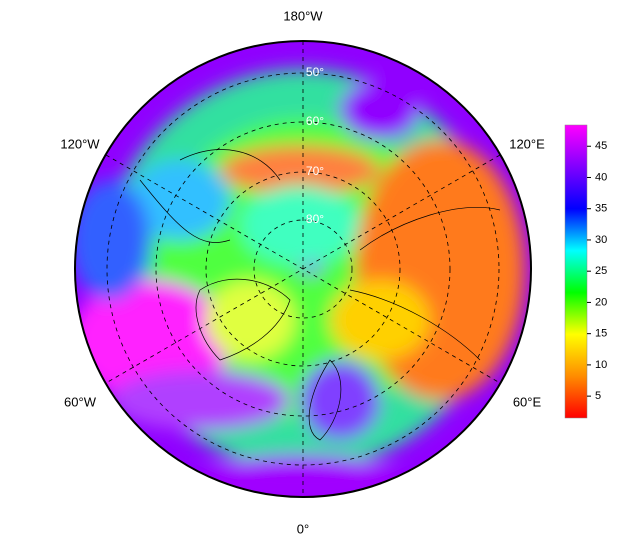  What do you see at coordinates (80, 401) in the screenshot?
I see `longitude-label: 60°W` at bounding box center [80, 401].